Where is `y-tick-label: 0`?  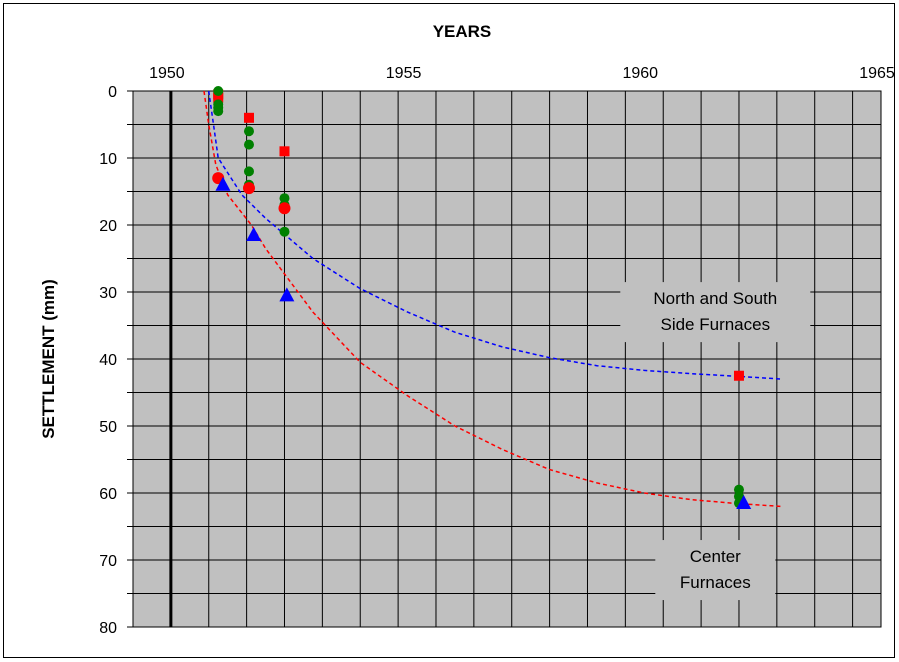 y-tick-label: 0 is located at coordinates (112, 92).